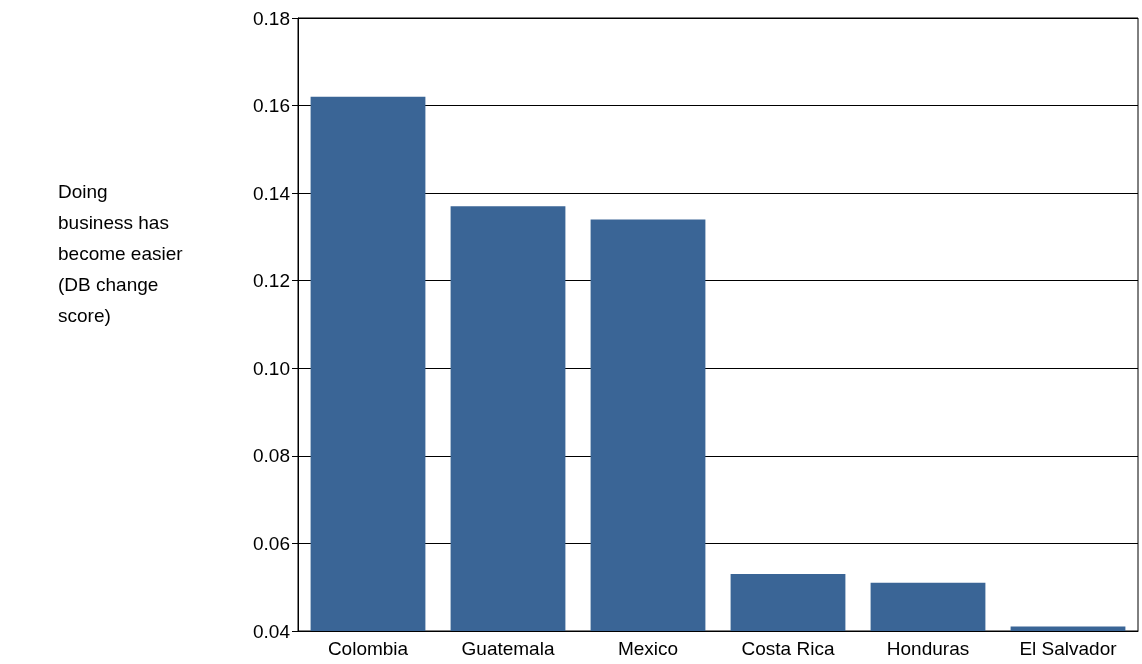  What do you see at coordinates (271, 106) in the screenshot?
I see `y-tick-label: 0.16` at bounding box center [271, 106].